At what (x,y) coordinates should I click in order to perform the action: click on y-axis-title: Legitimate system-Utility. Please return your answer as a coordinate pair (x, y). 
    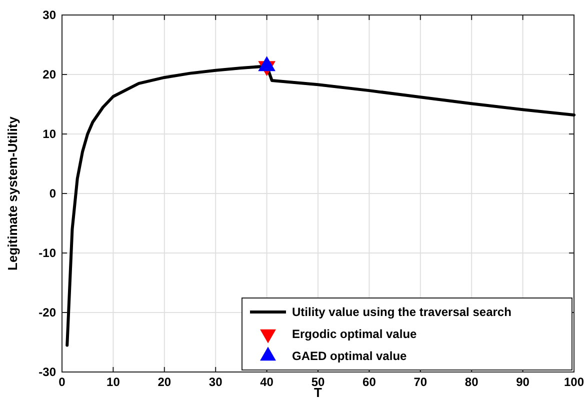
    Looking at the image, I should click on (12, 193).